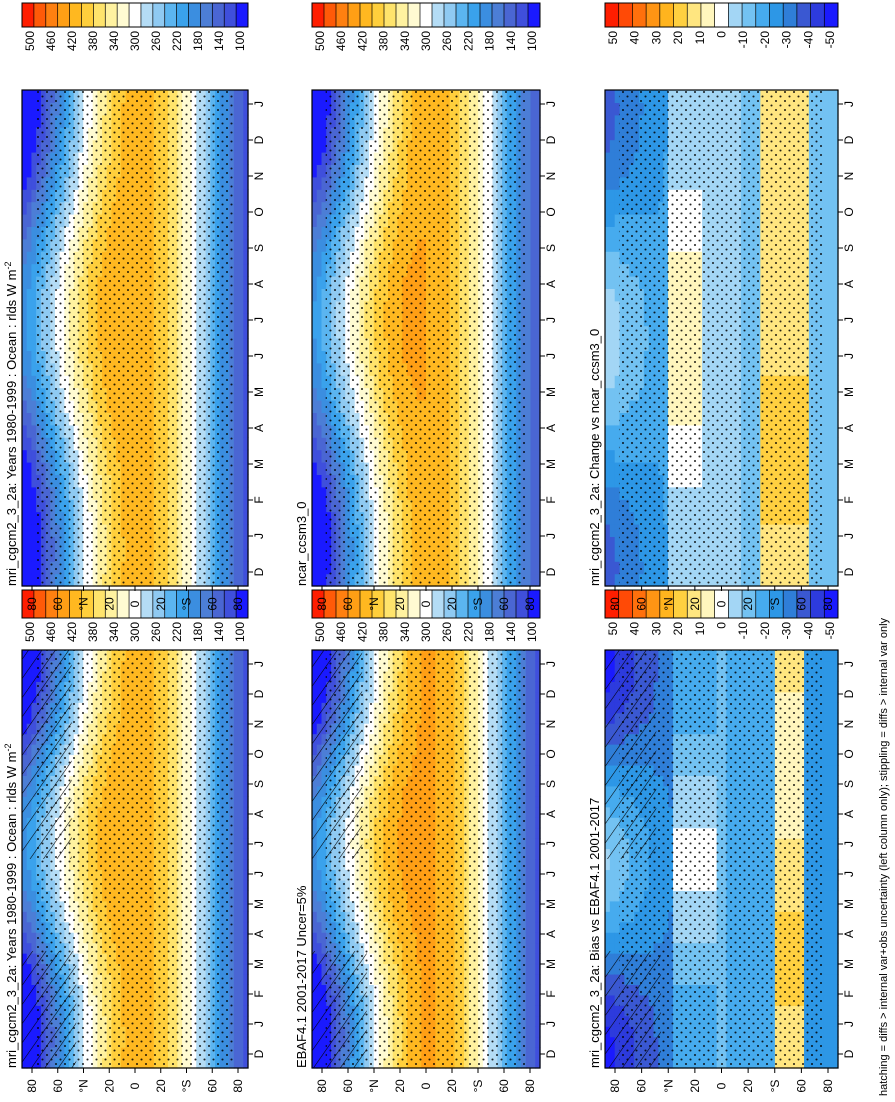  I want to click on x-tick-label: J, so click(259, 104).